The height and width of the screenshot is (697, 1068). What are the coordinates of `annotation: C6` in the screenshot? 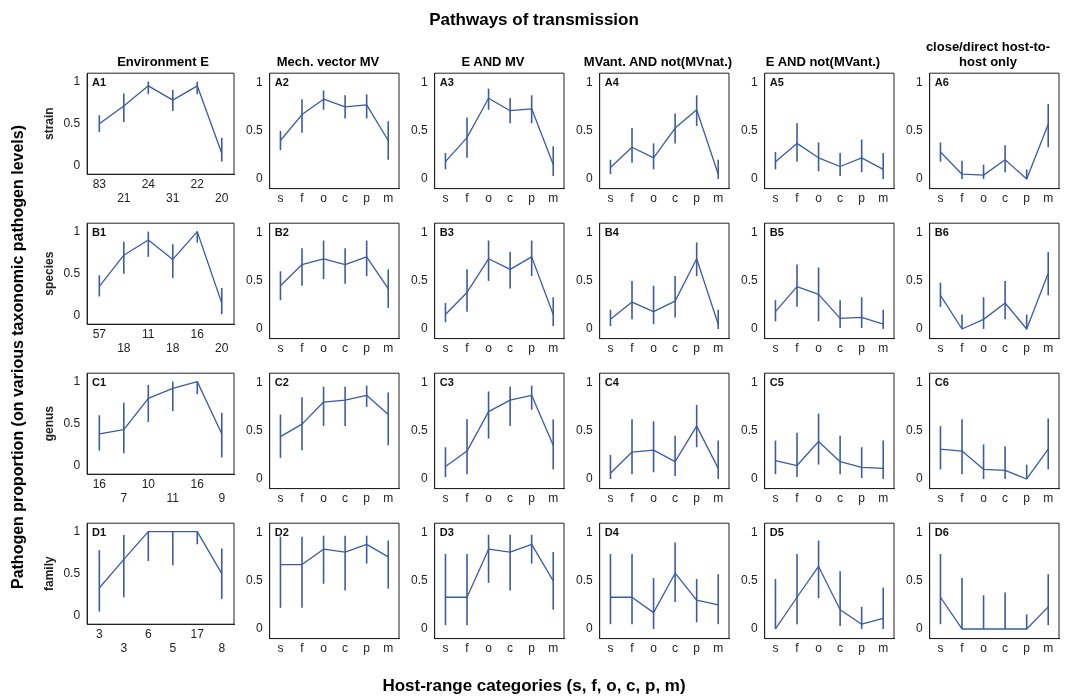 It's located at (941, 381).